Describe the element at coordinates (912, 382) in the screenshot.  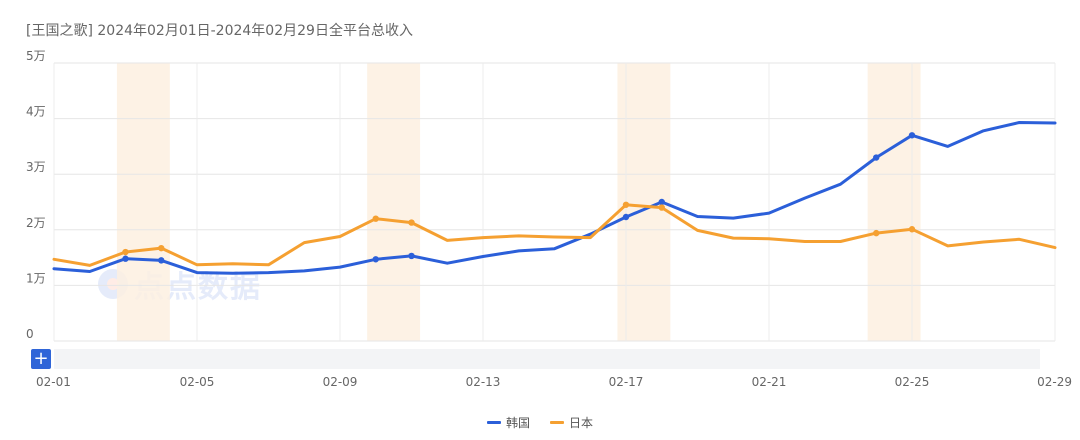
I see `x-tick-label: 02-25` at that location.